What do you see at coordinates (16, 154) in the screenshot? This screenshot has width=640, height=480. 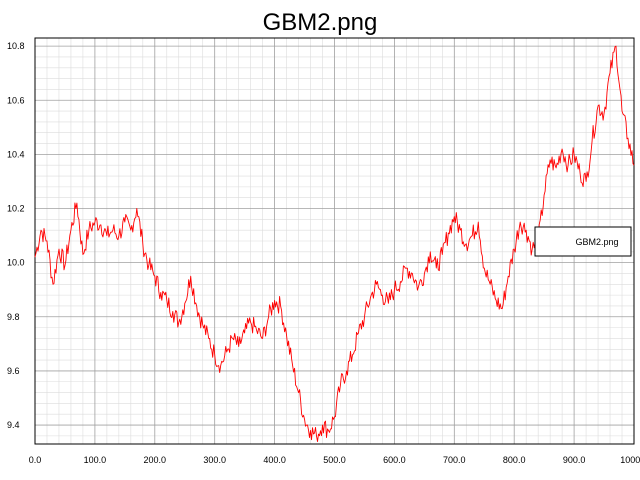 I see `y-tick-label: 10.4` at bounding box center [16, 154].